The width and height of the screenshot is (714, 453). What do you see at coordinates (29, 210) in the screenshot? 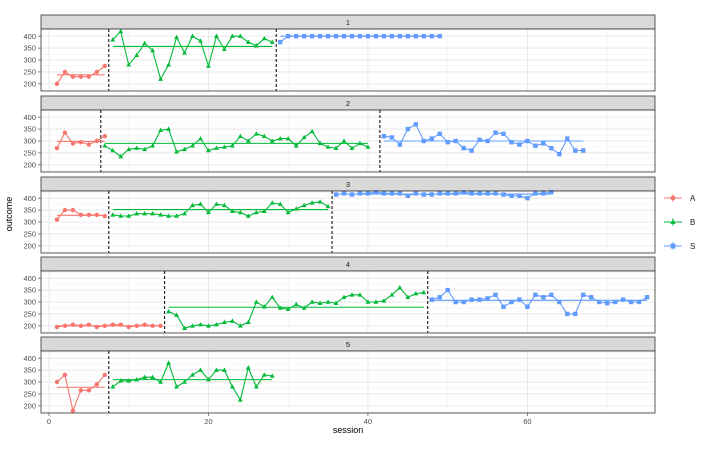
I see `y-tick-label: 350` at bounding box center [29, 210].